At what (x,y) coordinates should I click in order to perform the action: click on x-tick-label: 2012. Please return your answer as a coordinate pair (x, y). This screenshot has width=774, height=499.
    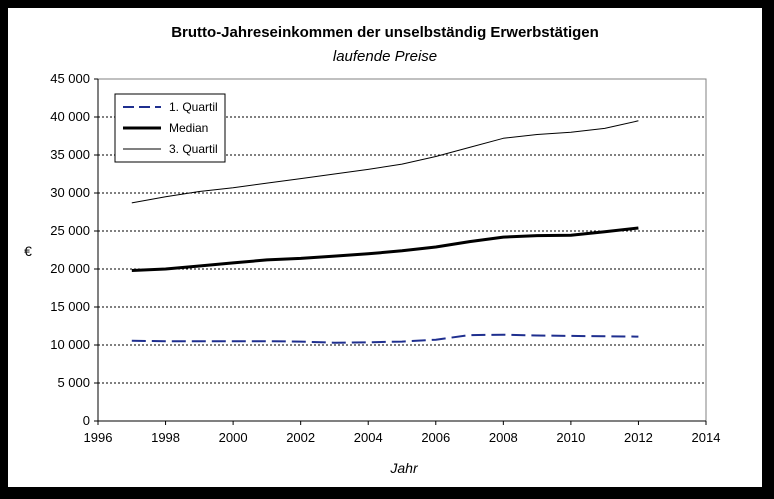
    Looking at the image, I should click on (638, 437).